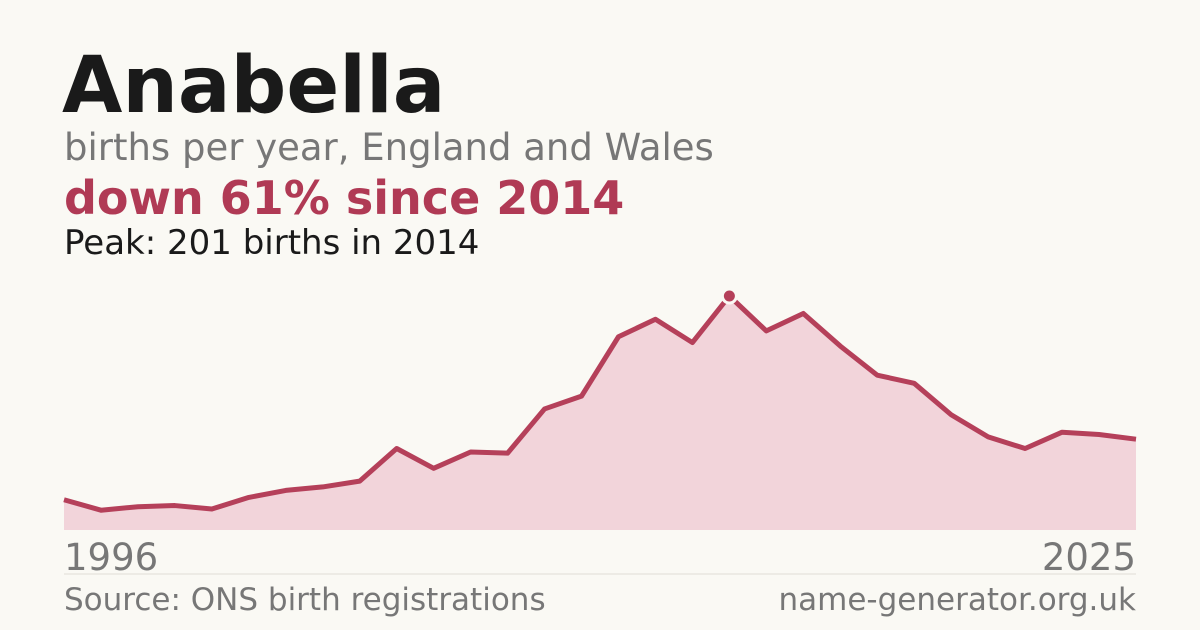 Image resolution: width=1200 pixels, height=630 pixels. Describe the element at coordinates (1089, 557) in the screenshot. I see `x-tick-label: 2025` at that location.